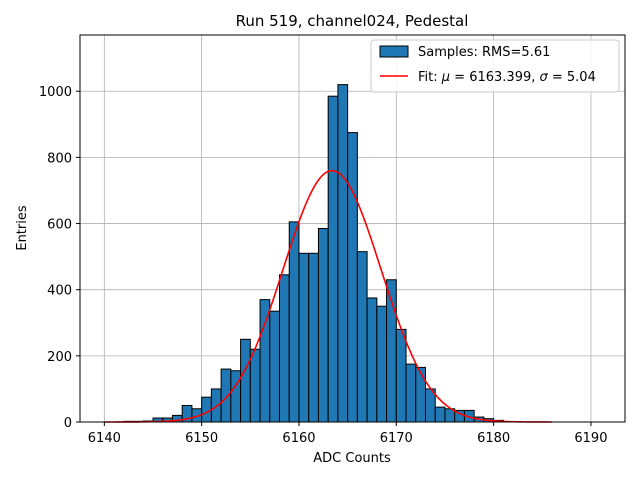  Describe the element at coordinates (104, 438) in the screenshot. I see `x-tick-label: 6140` at that location.